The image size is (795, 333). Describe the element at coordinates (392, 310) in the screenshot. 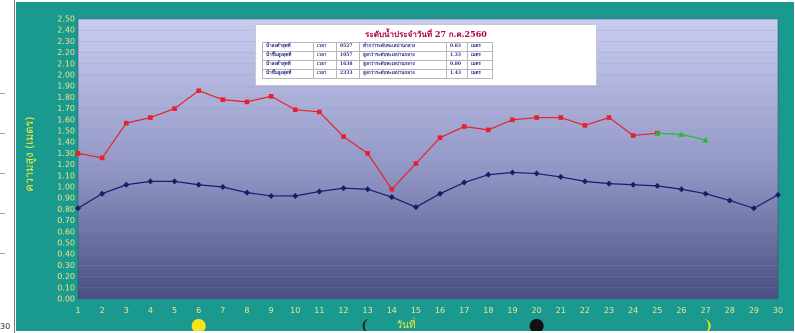

I see `x-tick-label: 14` at that location.